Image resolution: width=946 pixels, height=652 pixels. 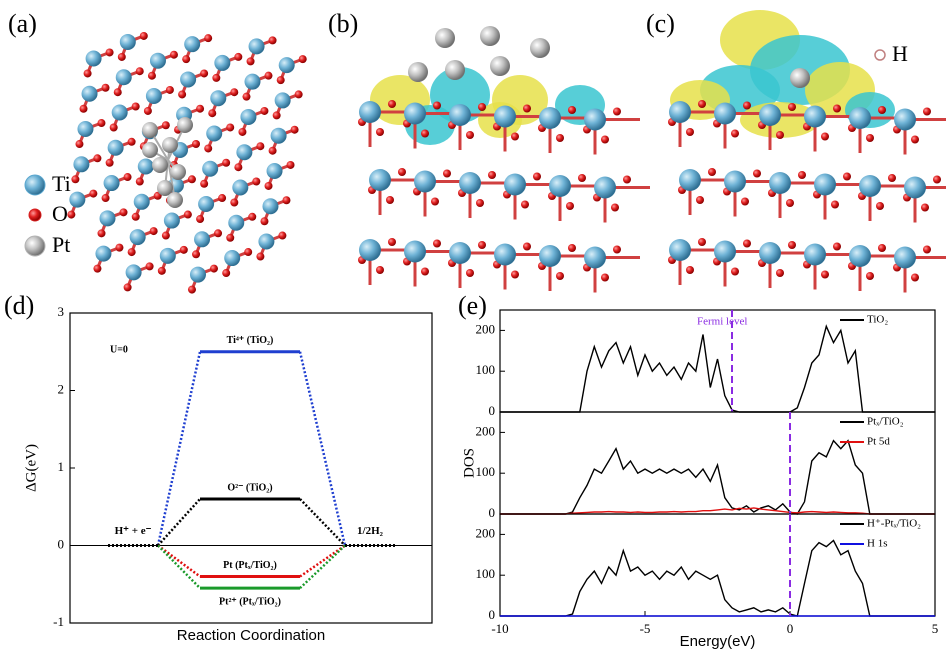 What do you see at coordinates (900, 53) in the screenshot?
I see `legend-label: H` at bounding box center [900, 53].